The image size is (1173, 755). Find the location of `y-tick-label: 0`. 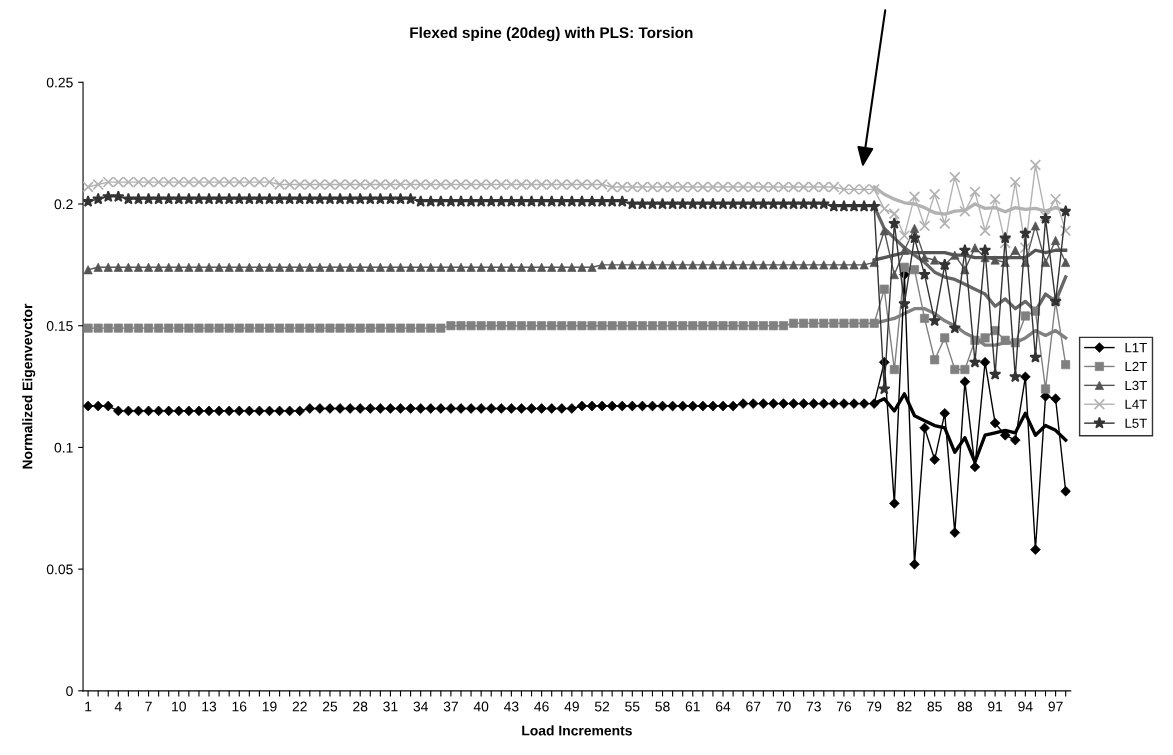

y-tick-label: 0 is located at coordinates (69, 691).